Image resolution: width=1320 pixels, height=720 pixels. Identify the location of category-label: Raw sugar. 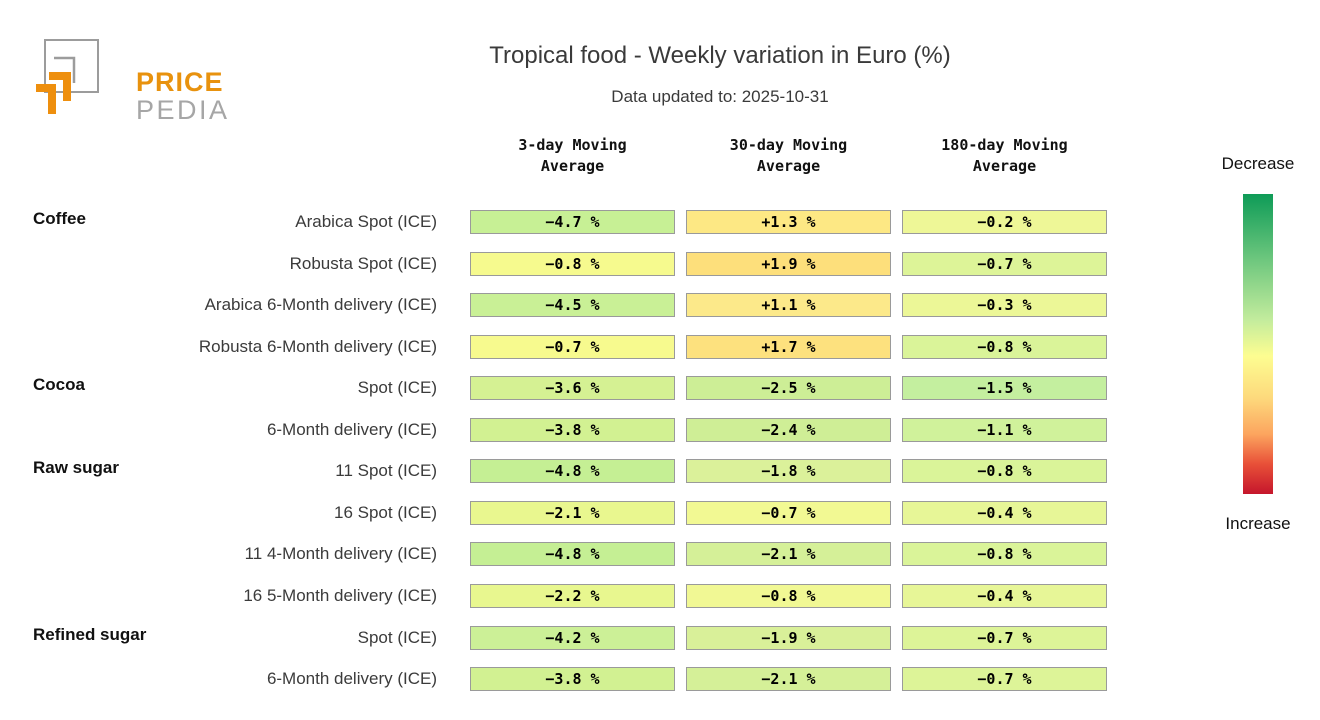
(76, 467).